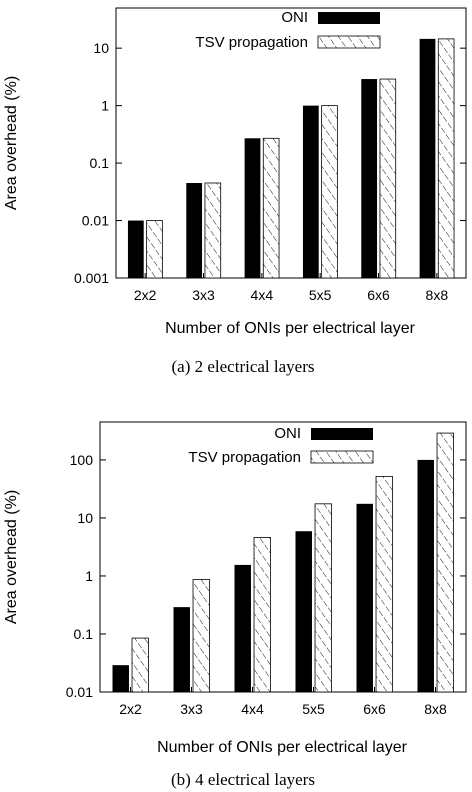  I want to click on caption: (a) 2 electrical layers, so click(243, 366).